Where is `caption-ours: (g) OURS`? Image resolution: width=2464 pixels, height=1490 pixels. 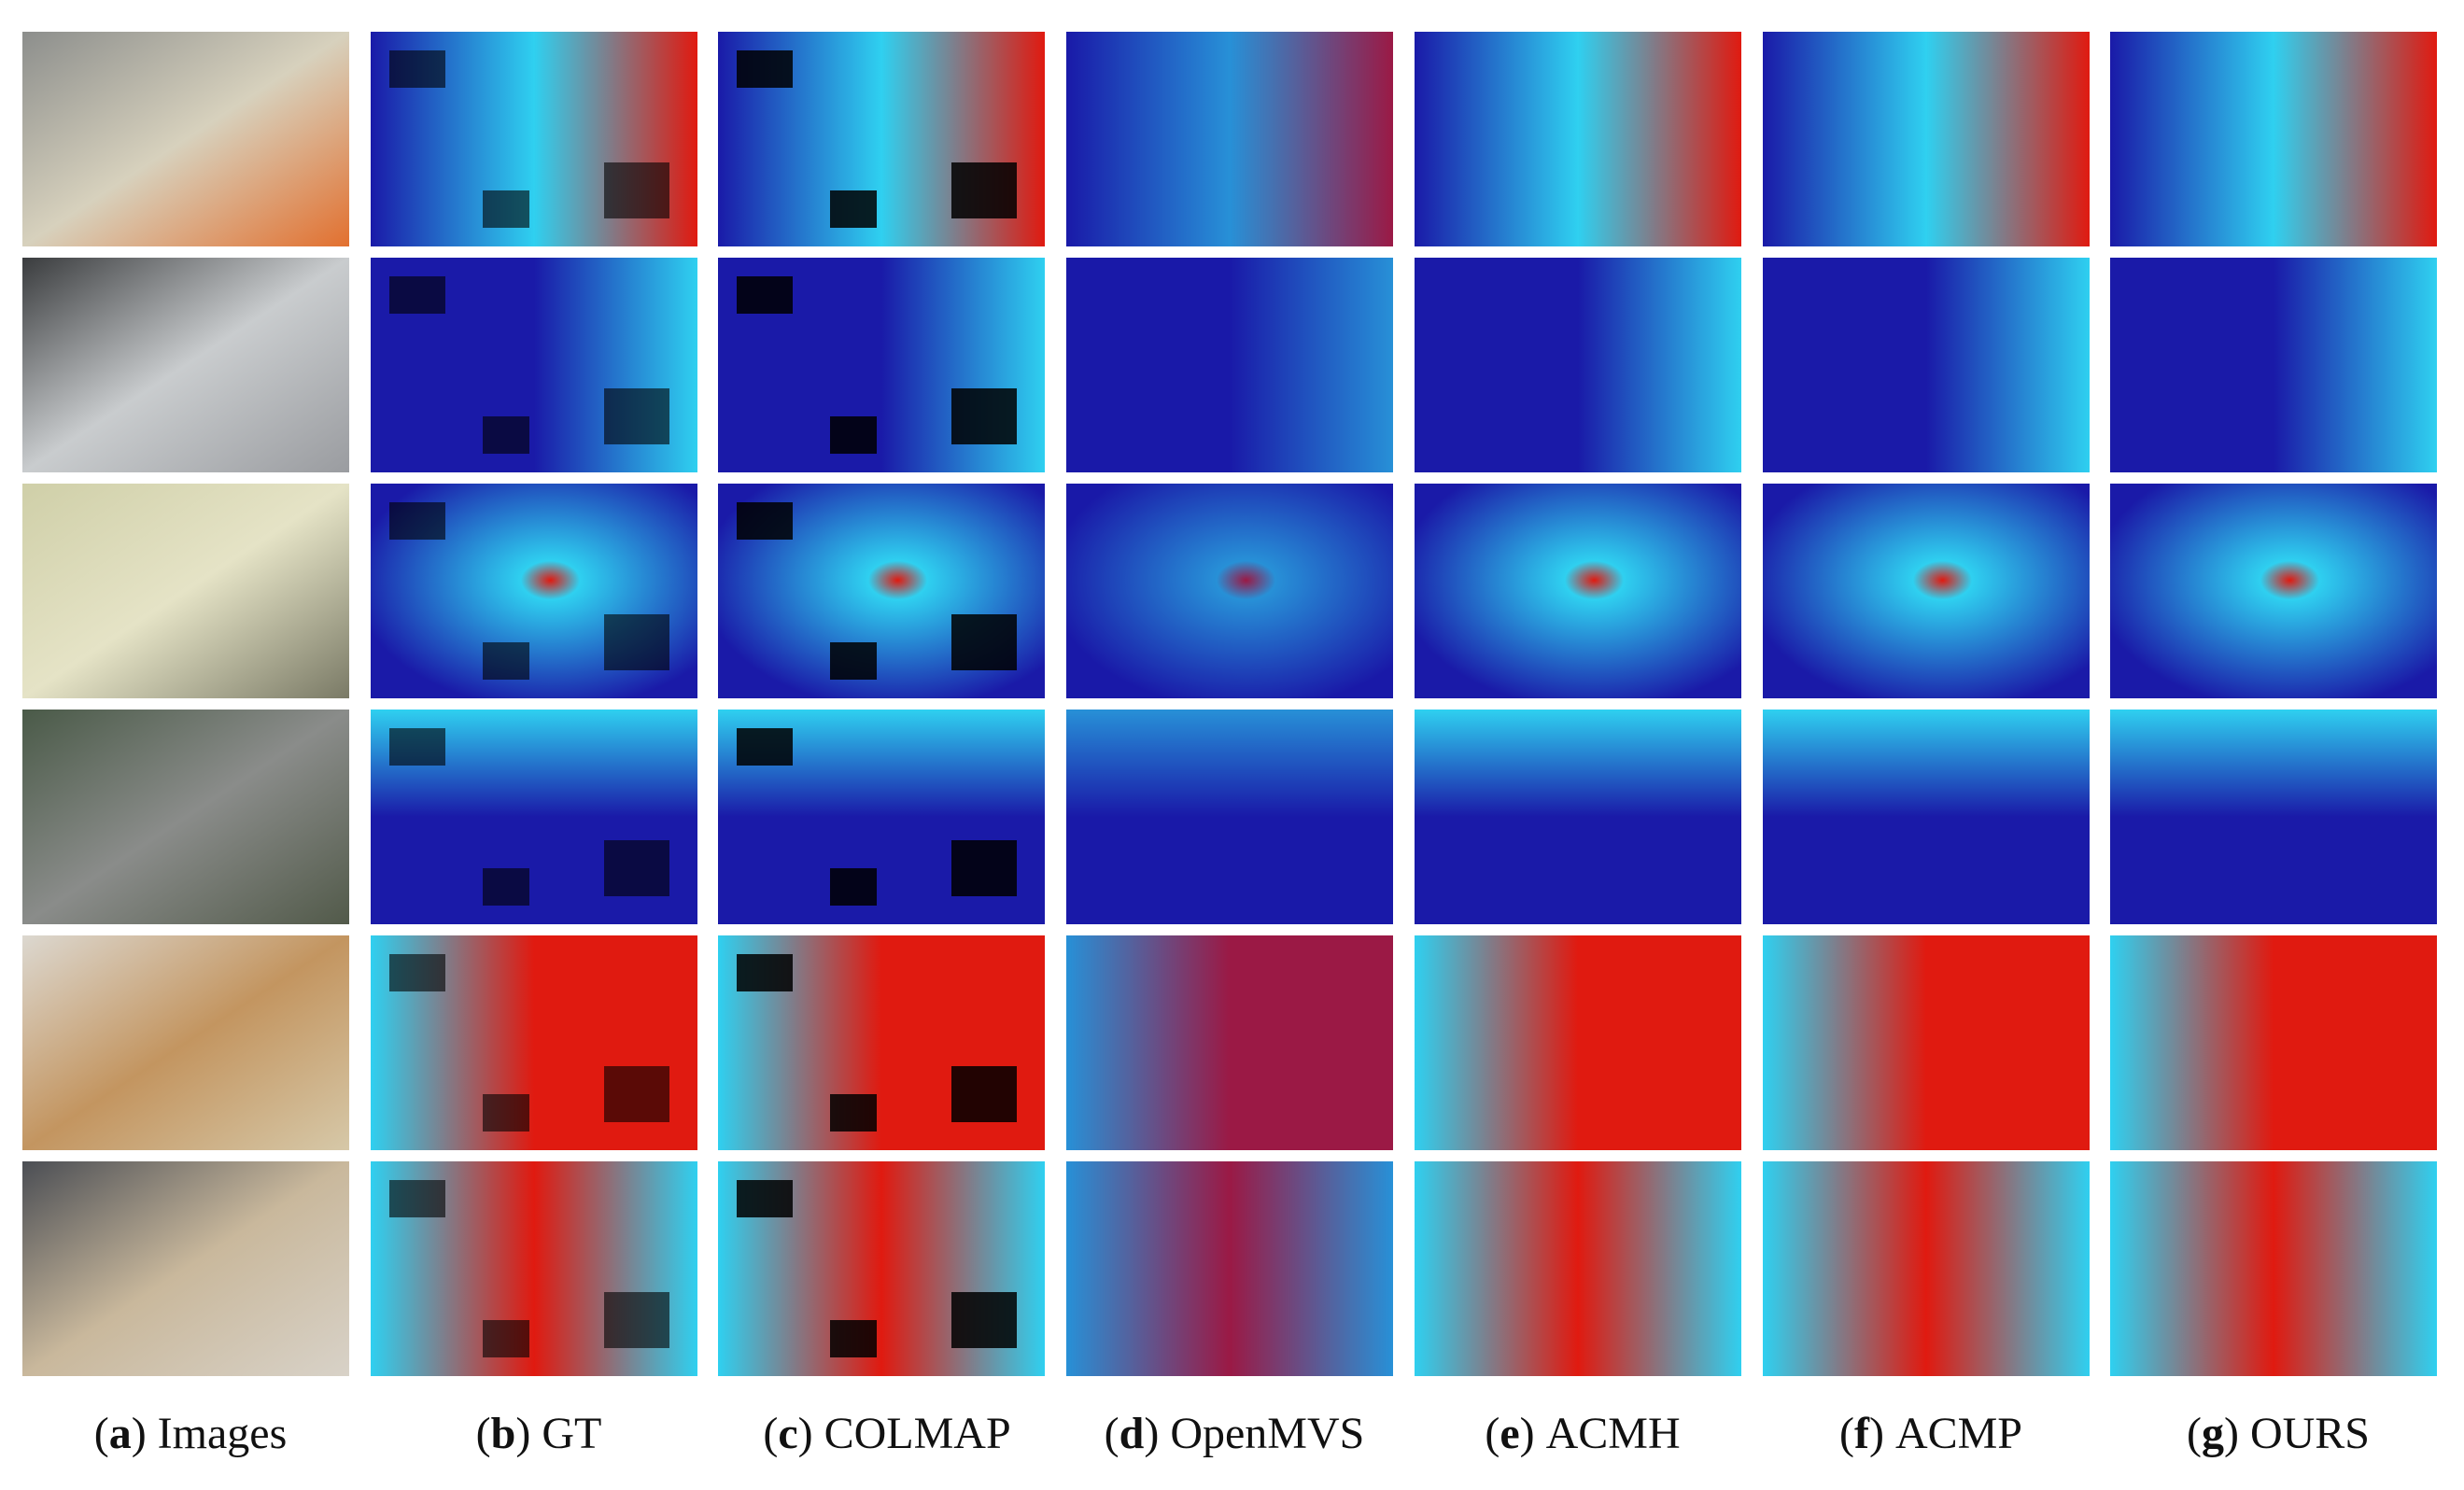 caption-ours: (g) OURS is located at coordinates (2278, 1434).